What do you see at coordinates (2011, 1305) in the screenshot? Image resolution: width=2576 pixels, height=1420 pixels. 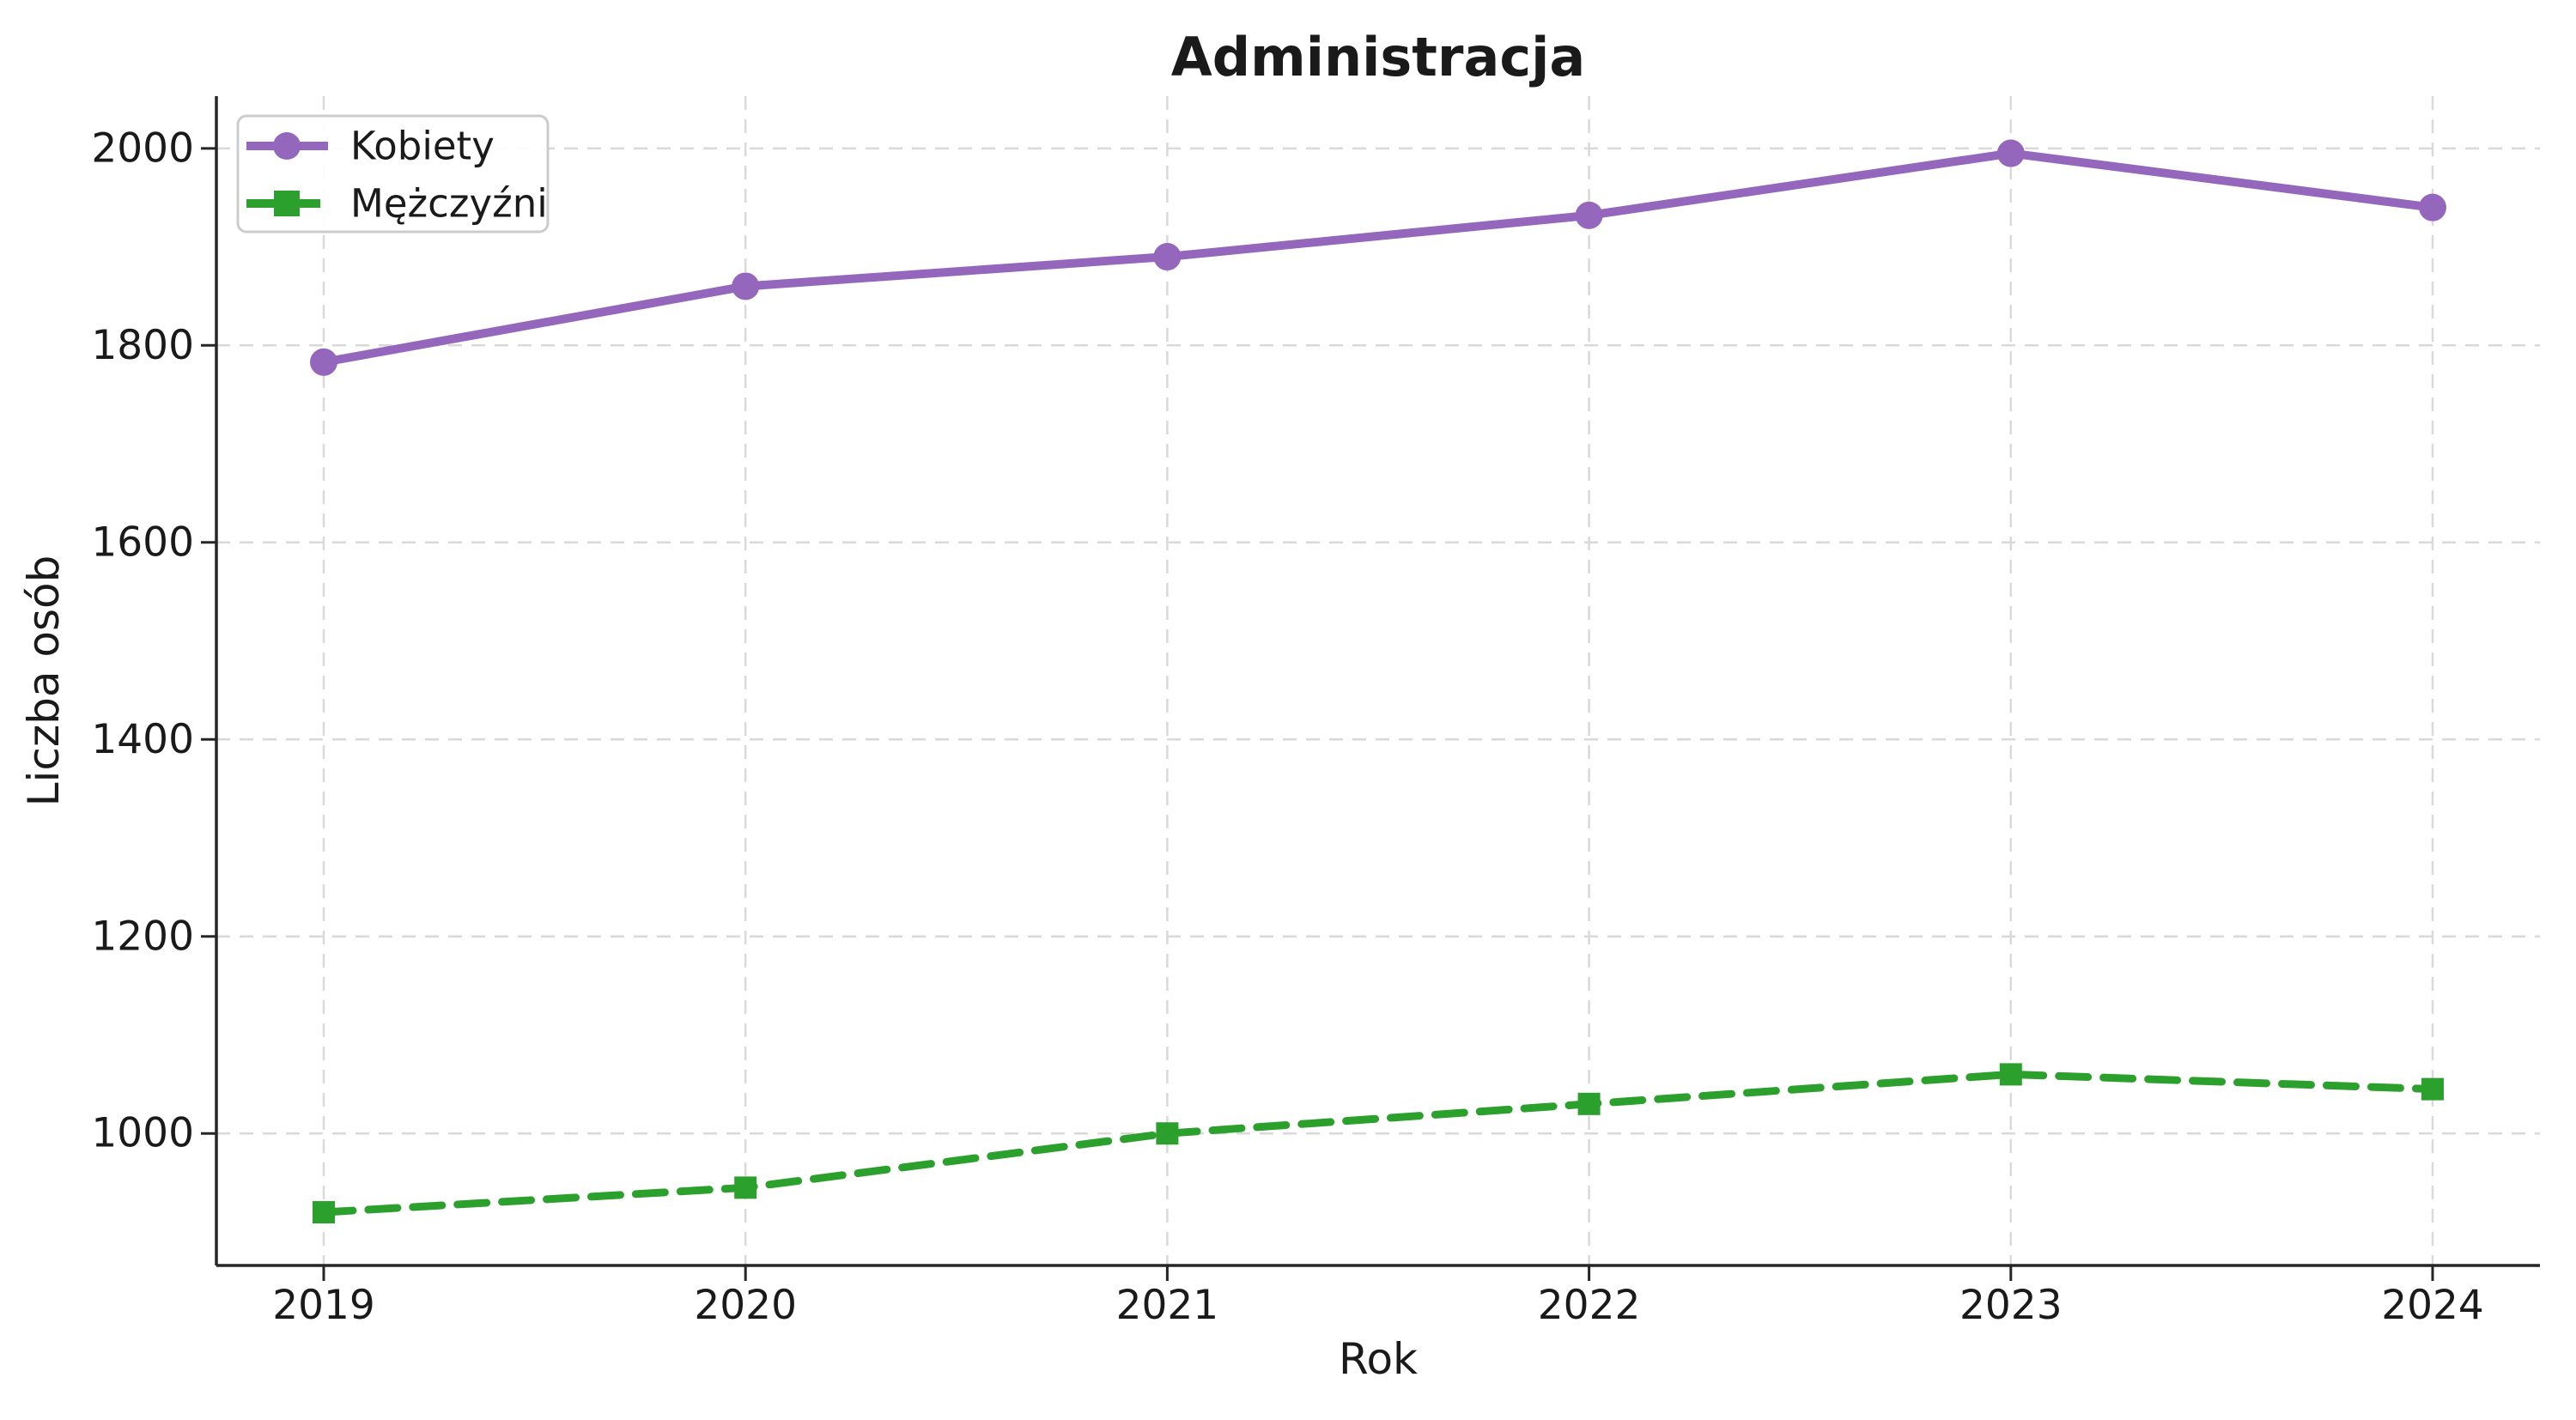 I see `x-tick-label: 2023` at bounding box center [2011, 1305].